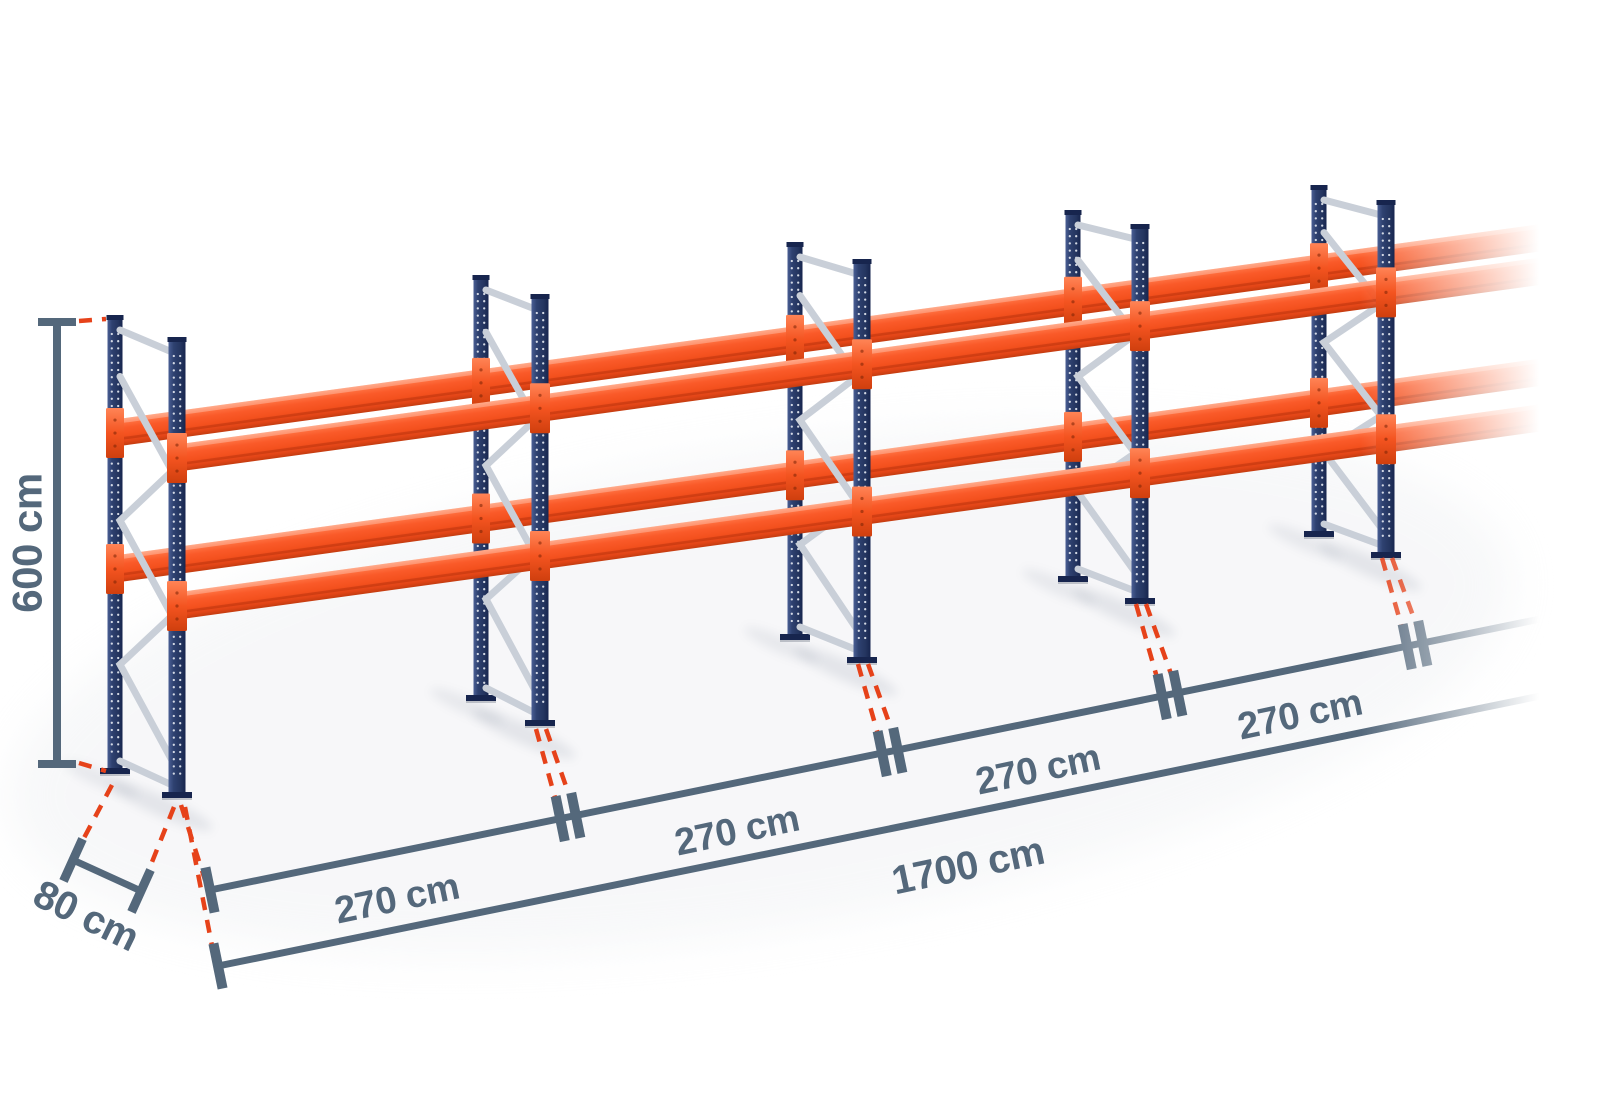  Describe the element at coordinates (107, 875) in the screenshot. I see `depth-dimension-line` at that location.